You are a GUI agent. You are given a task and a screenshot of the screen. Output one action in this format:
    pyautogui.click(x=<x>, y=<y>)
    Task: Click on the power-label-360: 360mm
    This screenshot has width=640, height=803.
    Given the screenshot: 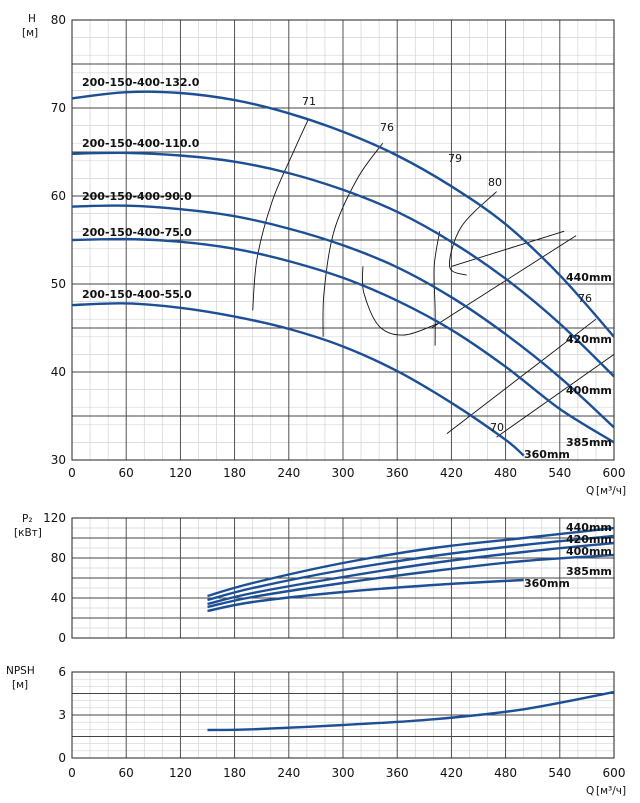 What is the action you would take?
    pyautogui.click(x=547, y=583)
    